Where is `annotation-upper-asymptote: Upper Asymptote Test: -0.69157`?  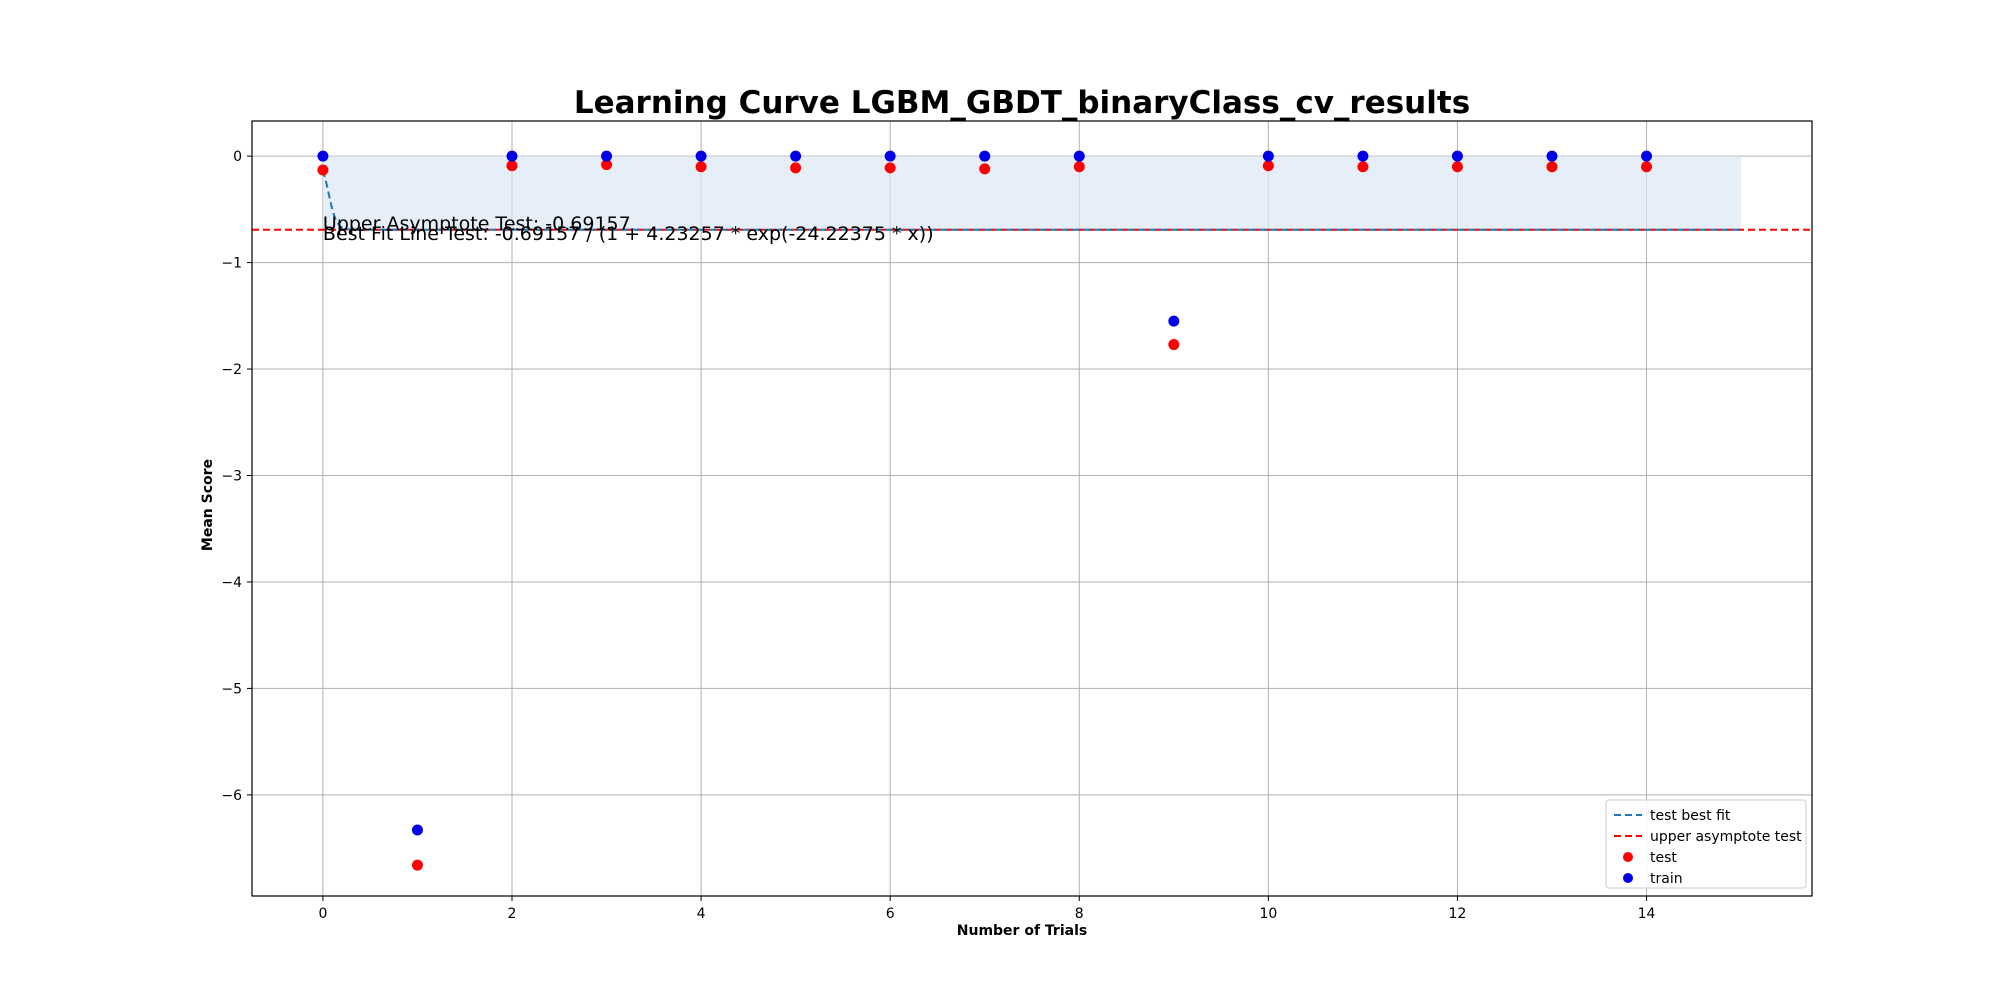
annotation-upper-asymptote: Upper Asymptote Test: -0.69157 is located at coordinates (477, 224).